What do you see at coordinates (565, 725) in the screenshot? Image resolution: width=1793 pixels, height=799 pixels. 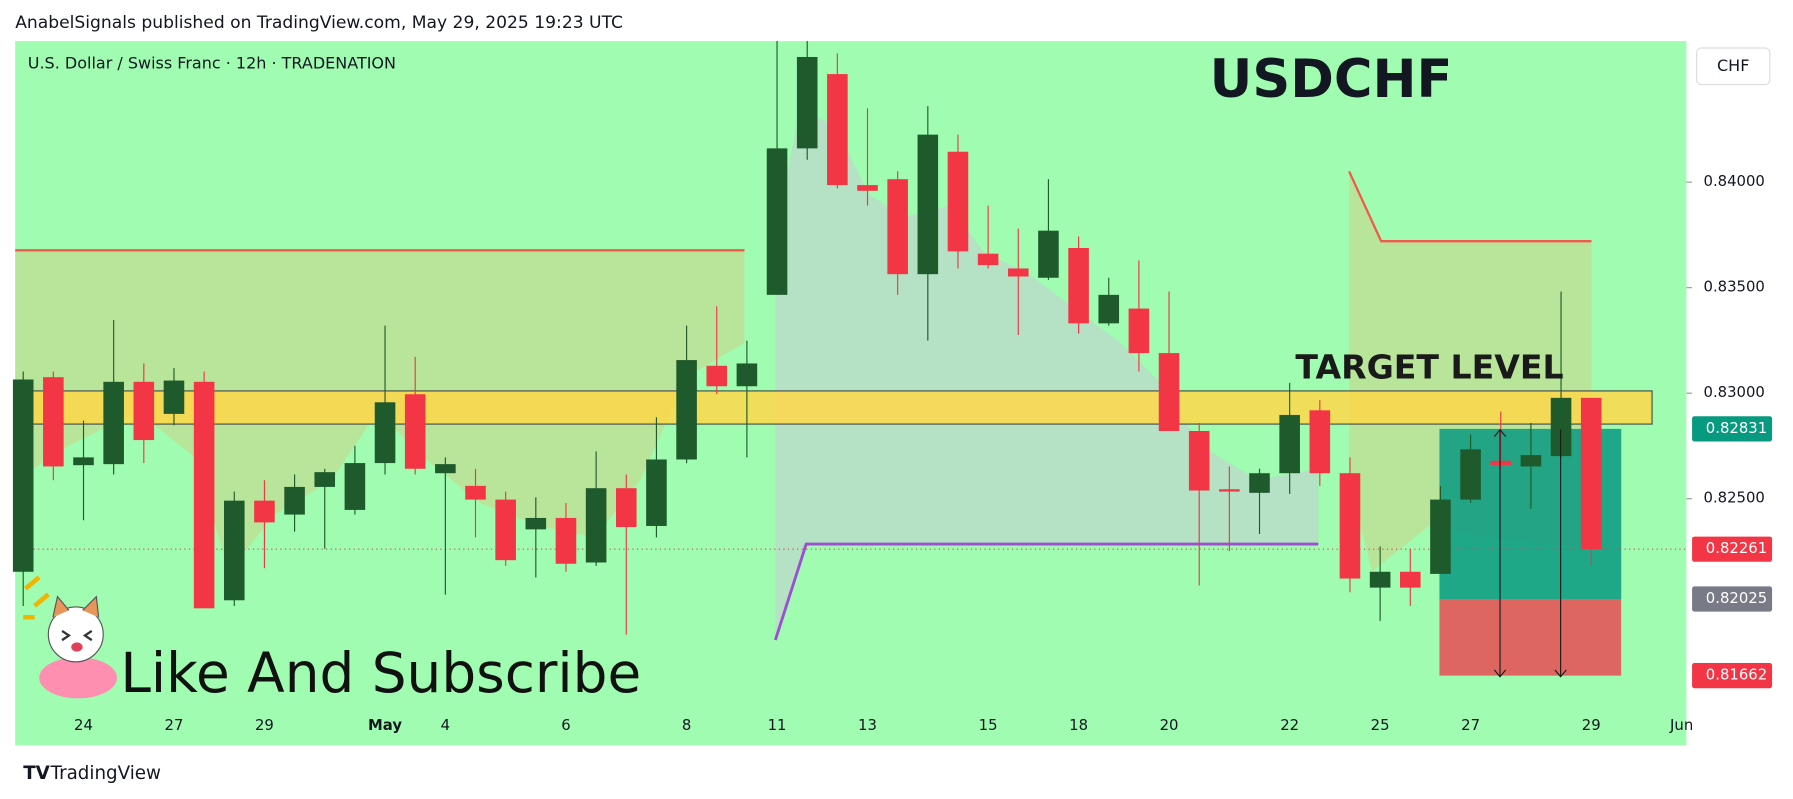 I see `x-tick-label: 6` at bounding box center [565, 725].